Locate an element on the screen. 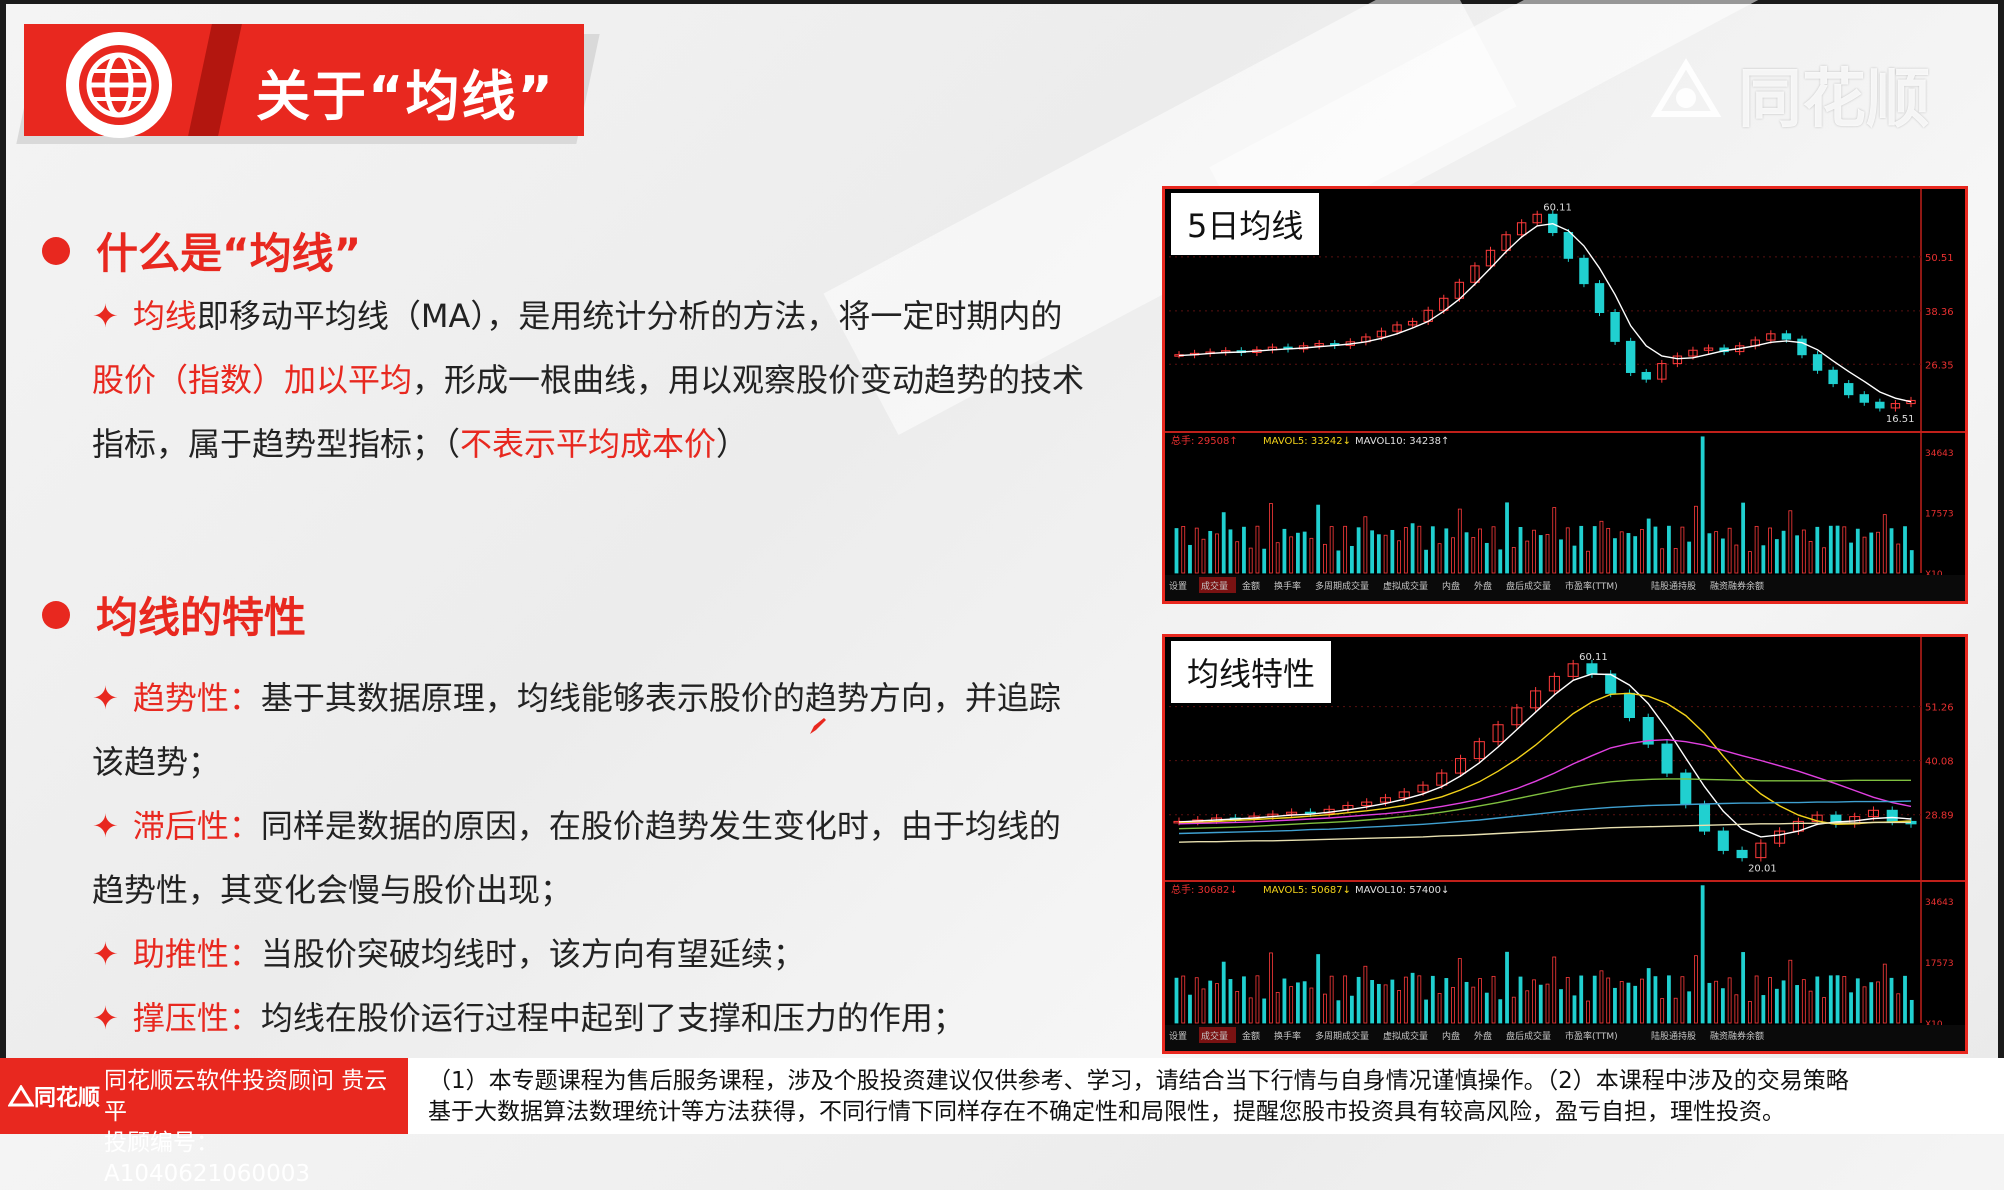 The width and height of the screenshot is (2004, 1190). y-tick-label: 26.35 is located at coordinates (1939, 365).